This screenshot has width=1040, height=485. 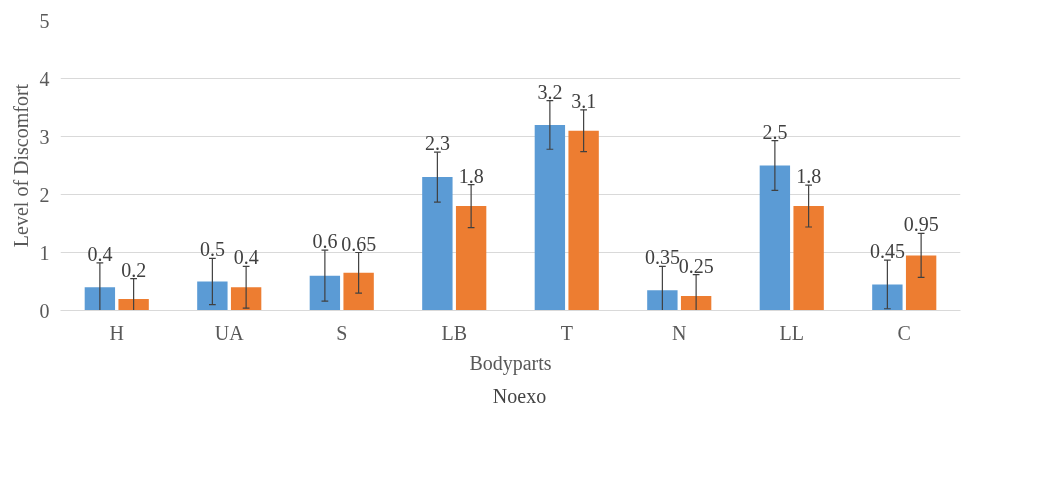 I want to click on data-label: 3.1, so click(x=584, y=100).